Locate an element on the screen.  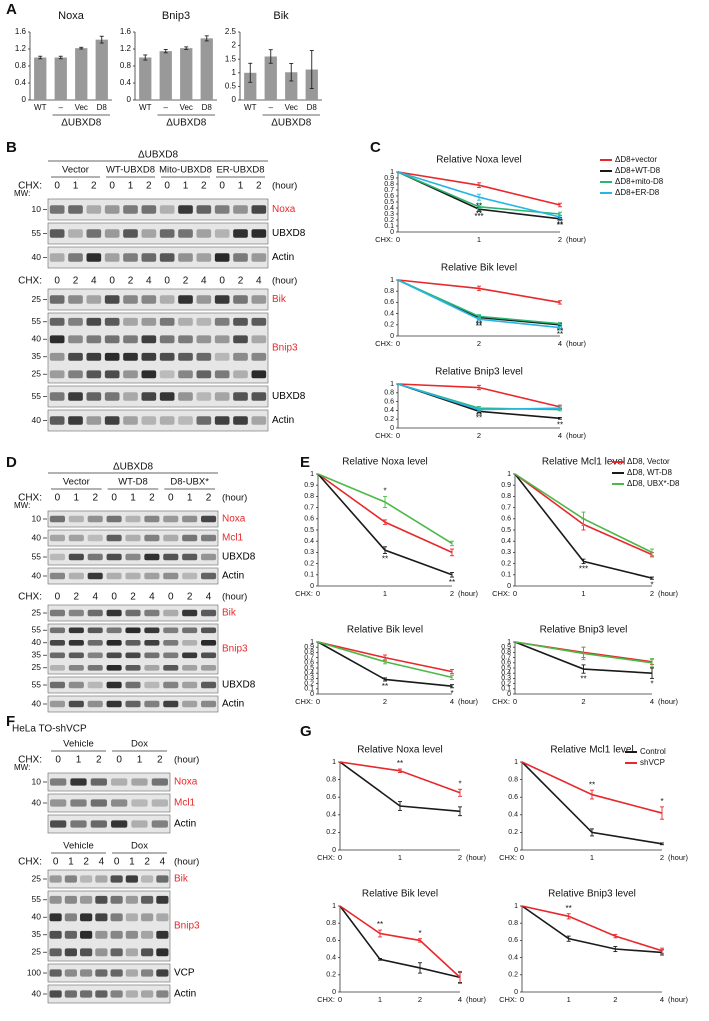
legend-label: ΔD8, WT-D8 is located at coordinates (649, 472).